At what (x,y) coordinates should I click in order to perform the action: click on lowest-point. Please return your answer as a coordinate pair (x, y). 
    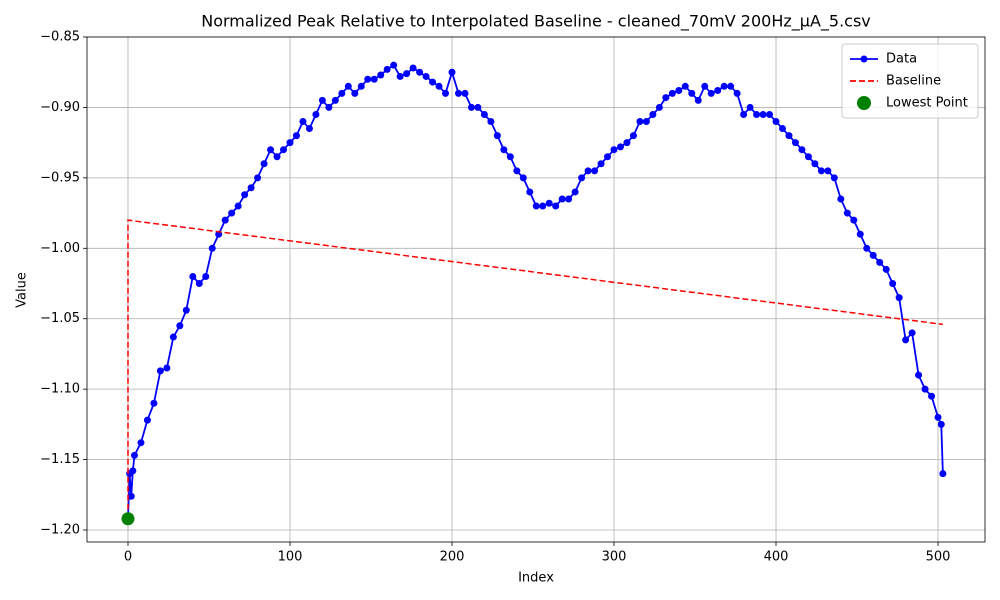
    Looking at the image, I should click on (128, 519).